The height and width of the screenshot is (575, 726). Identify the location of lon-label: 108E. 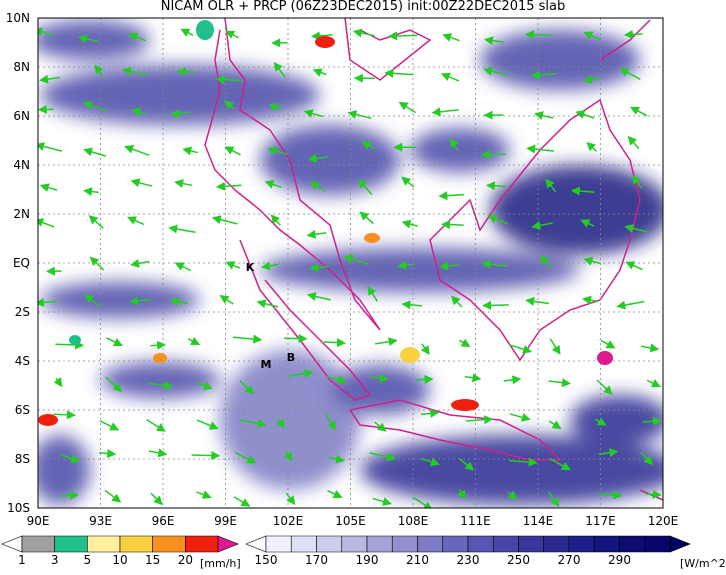
(413, 521).